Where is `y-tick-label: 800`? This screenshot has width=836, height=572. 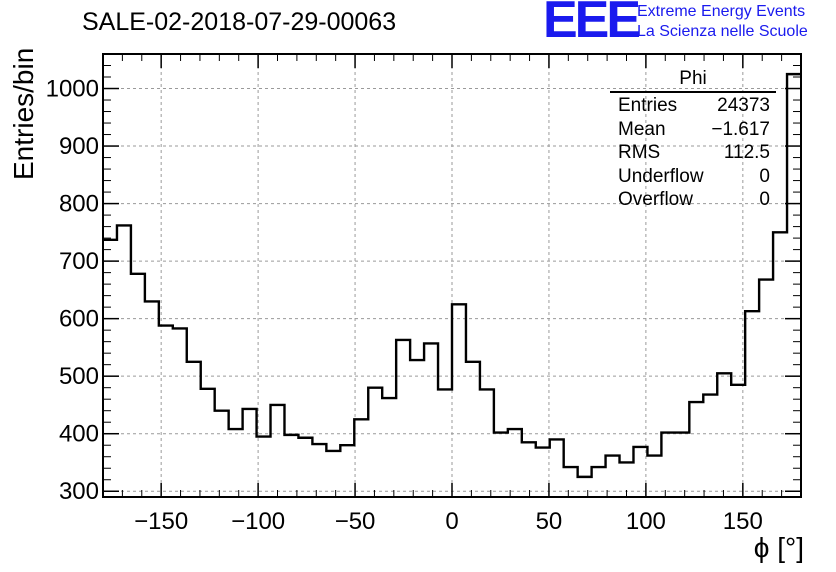
y-tick-label: 800 is located at coordinates (79, 204).